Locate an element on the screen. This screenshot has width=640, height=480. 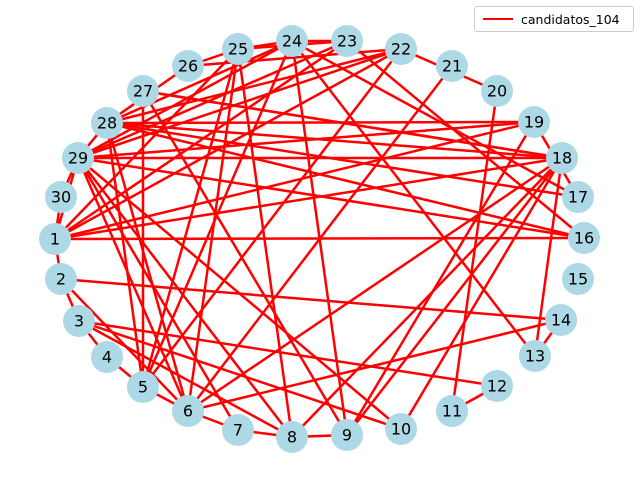
node-label: 19 is located at coordinates (534, 122).